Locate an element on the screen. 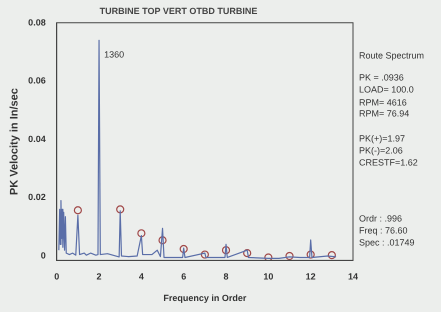 The height and width of the screenshot is (312, 441). text: PK = .0936 is located at coordinates (381, 77).